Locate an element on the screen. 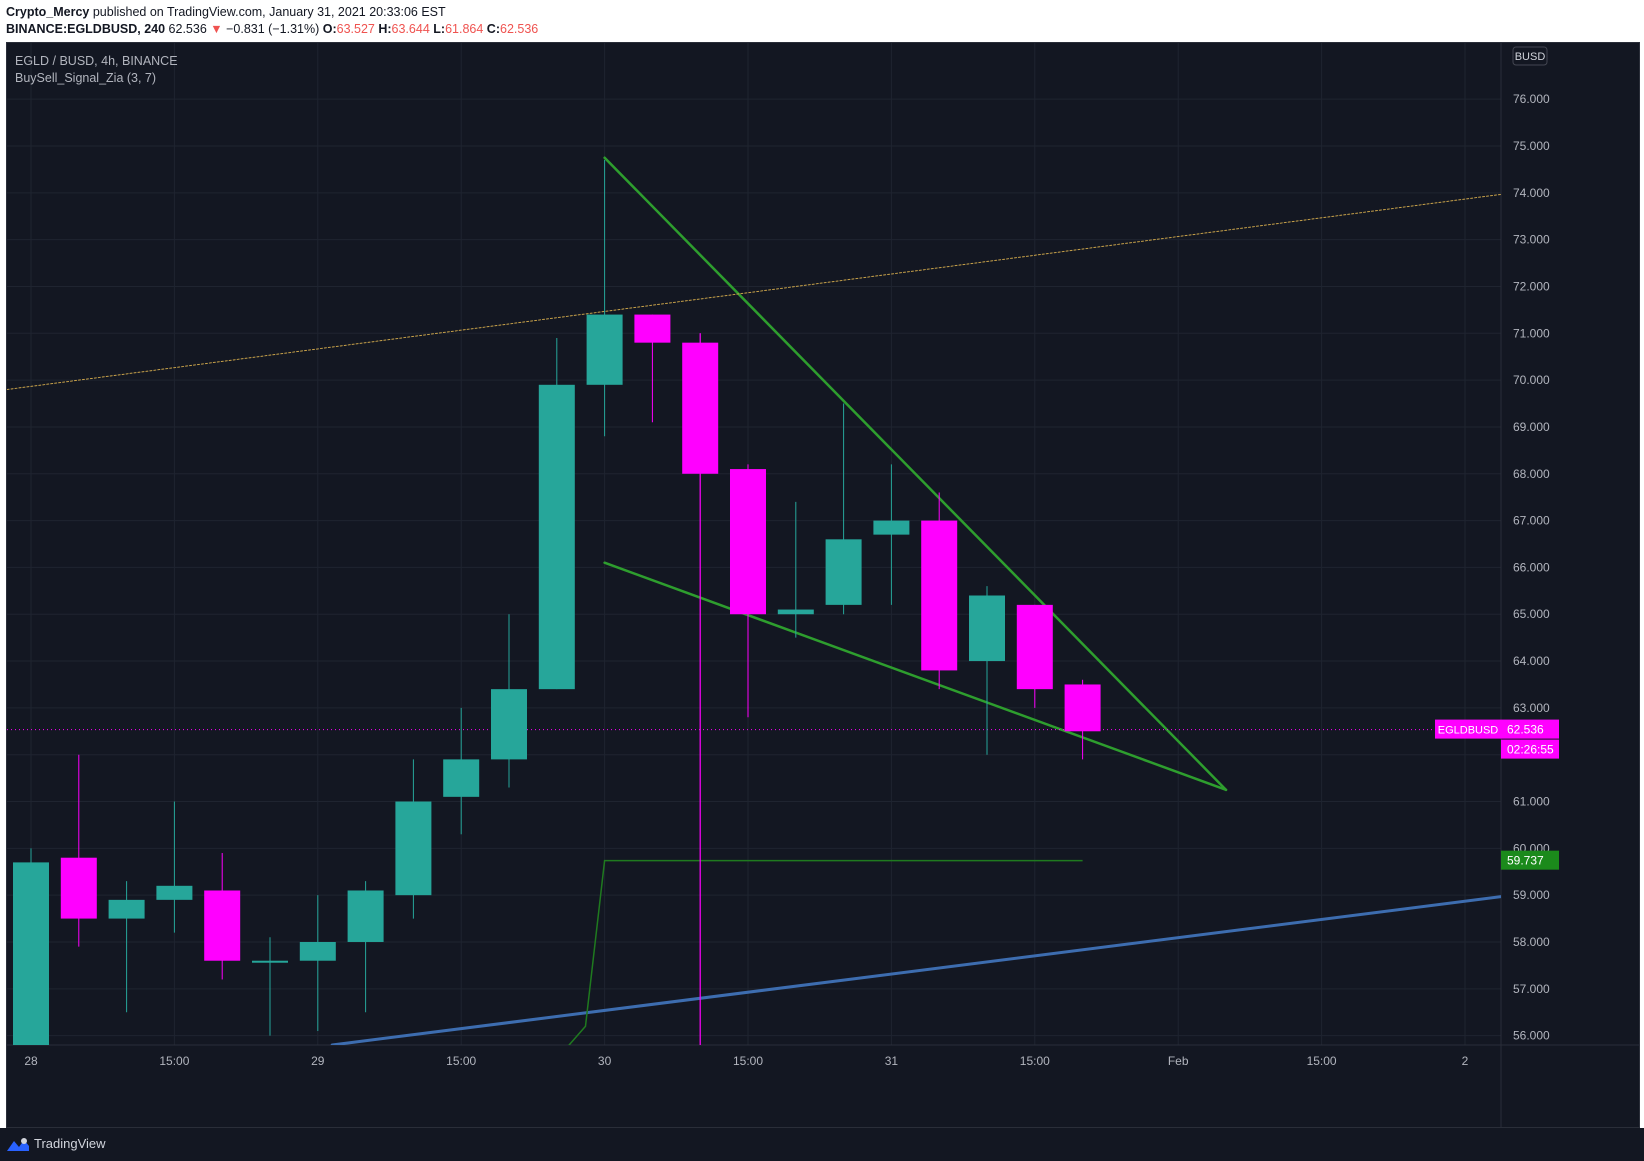 The height and width of the screenshot is (1161, 1644). price-change: −0.831 (−1.31%) is located at coordinates (273, 29).